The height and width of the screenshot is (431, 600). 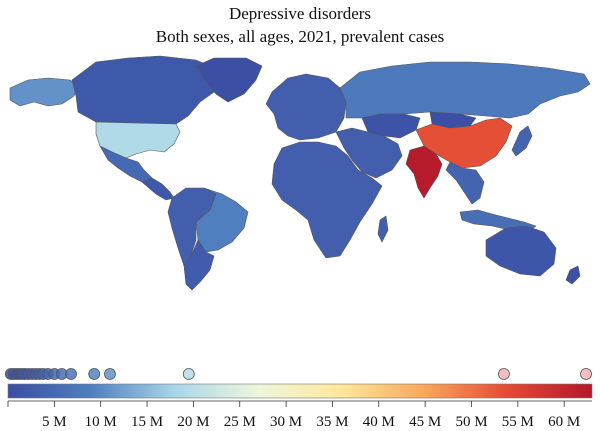 What do you see at coordinates (298, 374) in the screenshot?
I see `country-value-markers` at bounding box center [298, 374].